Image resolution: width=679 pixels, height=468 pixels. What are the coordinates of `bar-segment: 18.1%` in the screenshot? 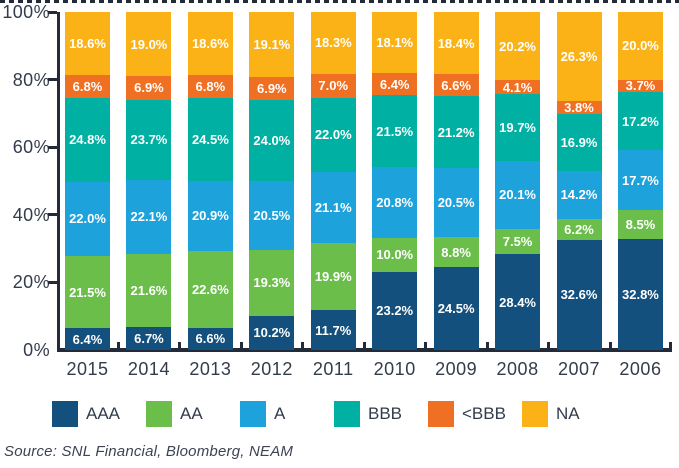 It's located at (395, 43).